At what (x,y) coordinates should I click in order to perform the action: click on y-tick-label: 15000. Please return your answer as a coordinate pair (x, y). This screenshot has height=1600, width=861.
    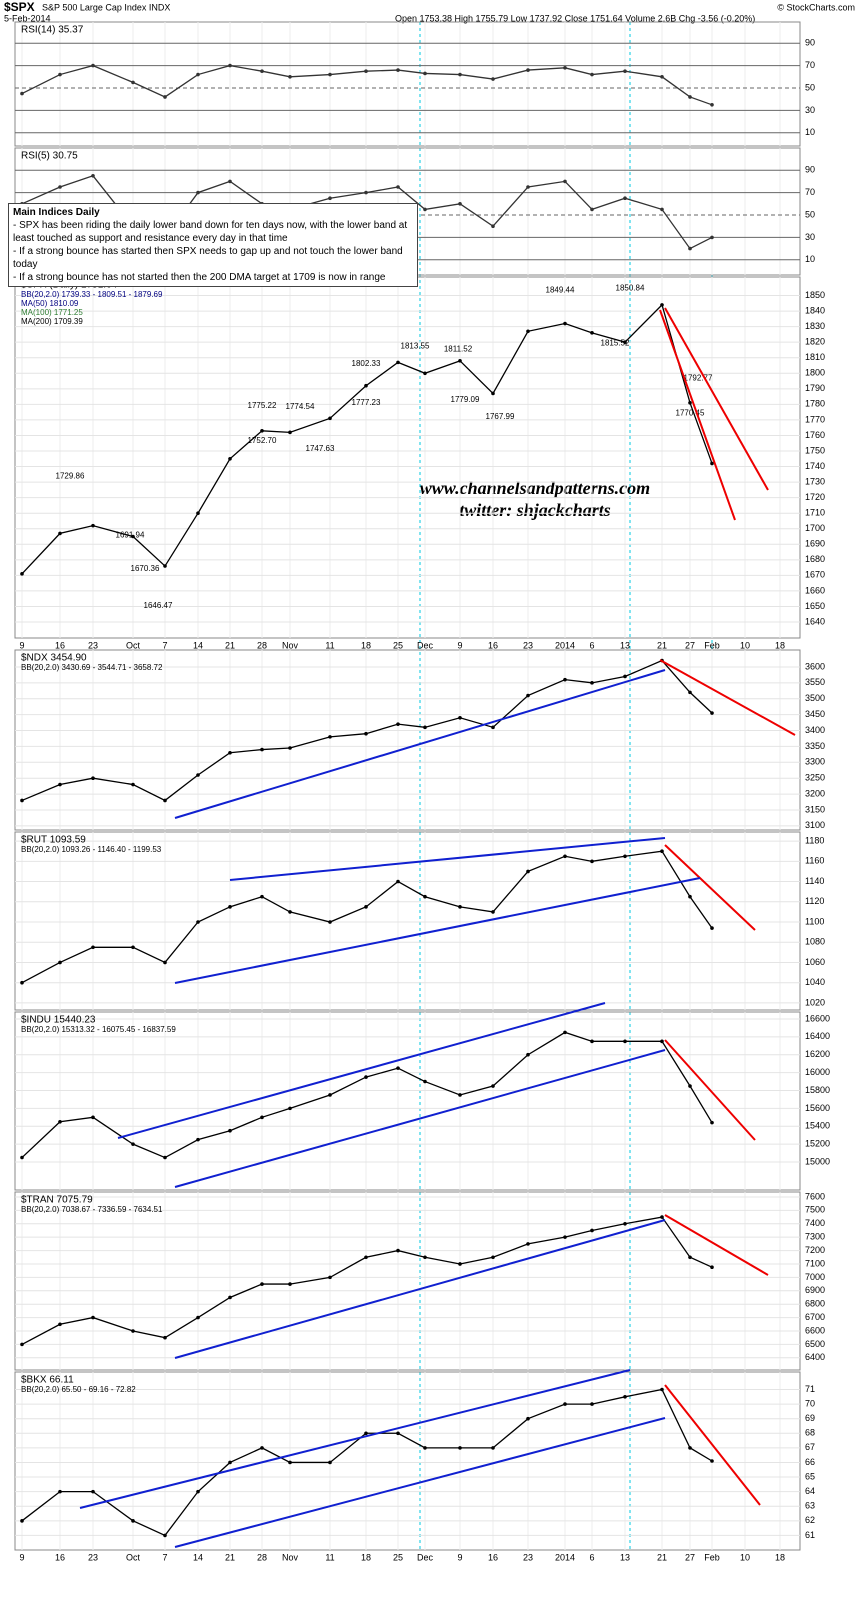
    Looking at the image, I should click on (817, 1161).